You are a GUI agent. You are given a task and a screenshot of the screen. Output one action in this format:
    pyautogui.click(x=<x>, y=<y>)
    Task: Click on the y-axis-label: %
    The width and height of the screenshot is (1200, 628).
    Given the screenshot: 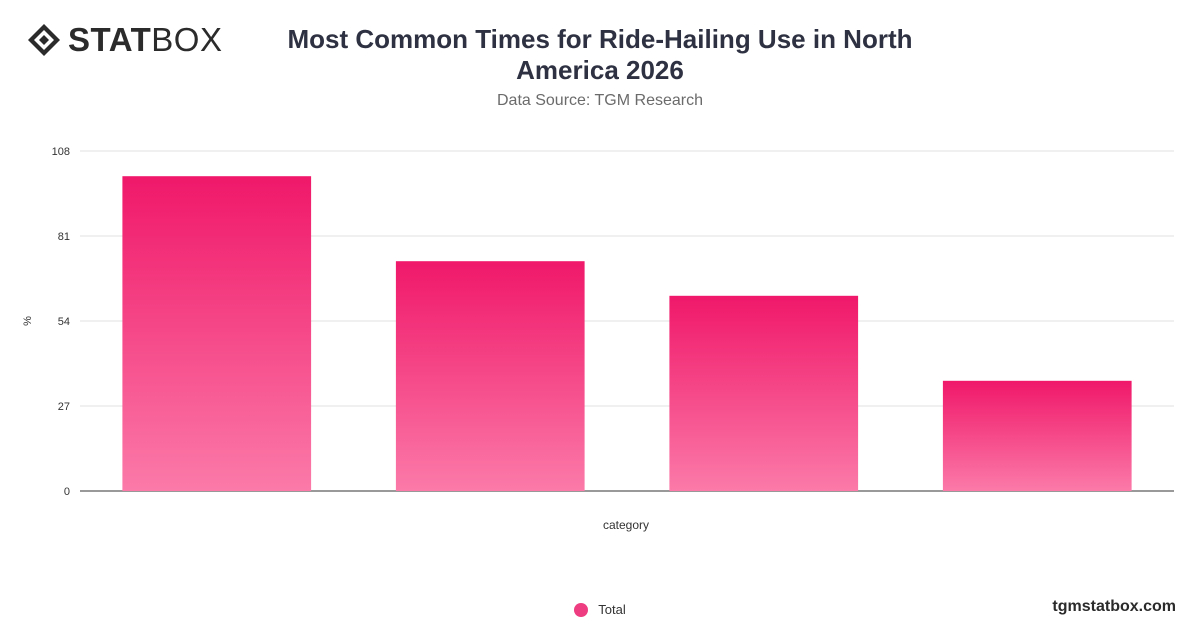 What is the action you would take?
    pyautogui.click(x=28, y=321)
    